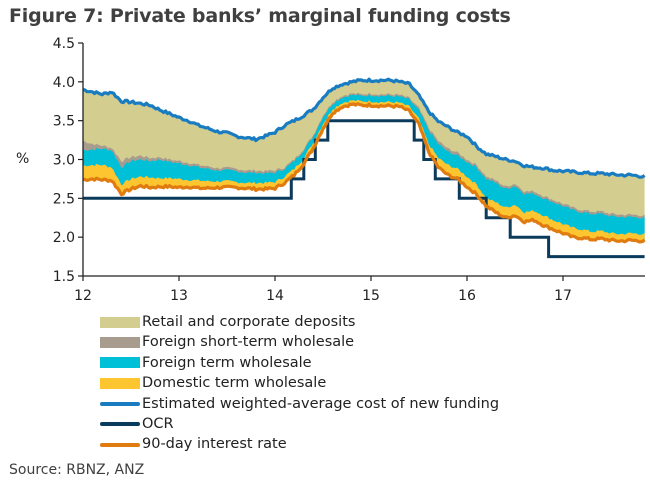 The height and width of the screenshot is (489, 650). Describe the element at coordinates (179, 296) in the screenshot. I see `x-tick-label: 13` at that location.